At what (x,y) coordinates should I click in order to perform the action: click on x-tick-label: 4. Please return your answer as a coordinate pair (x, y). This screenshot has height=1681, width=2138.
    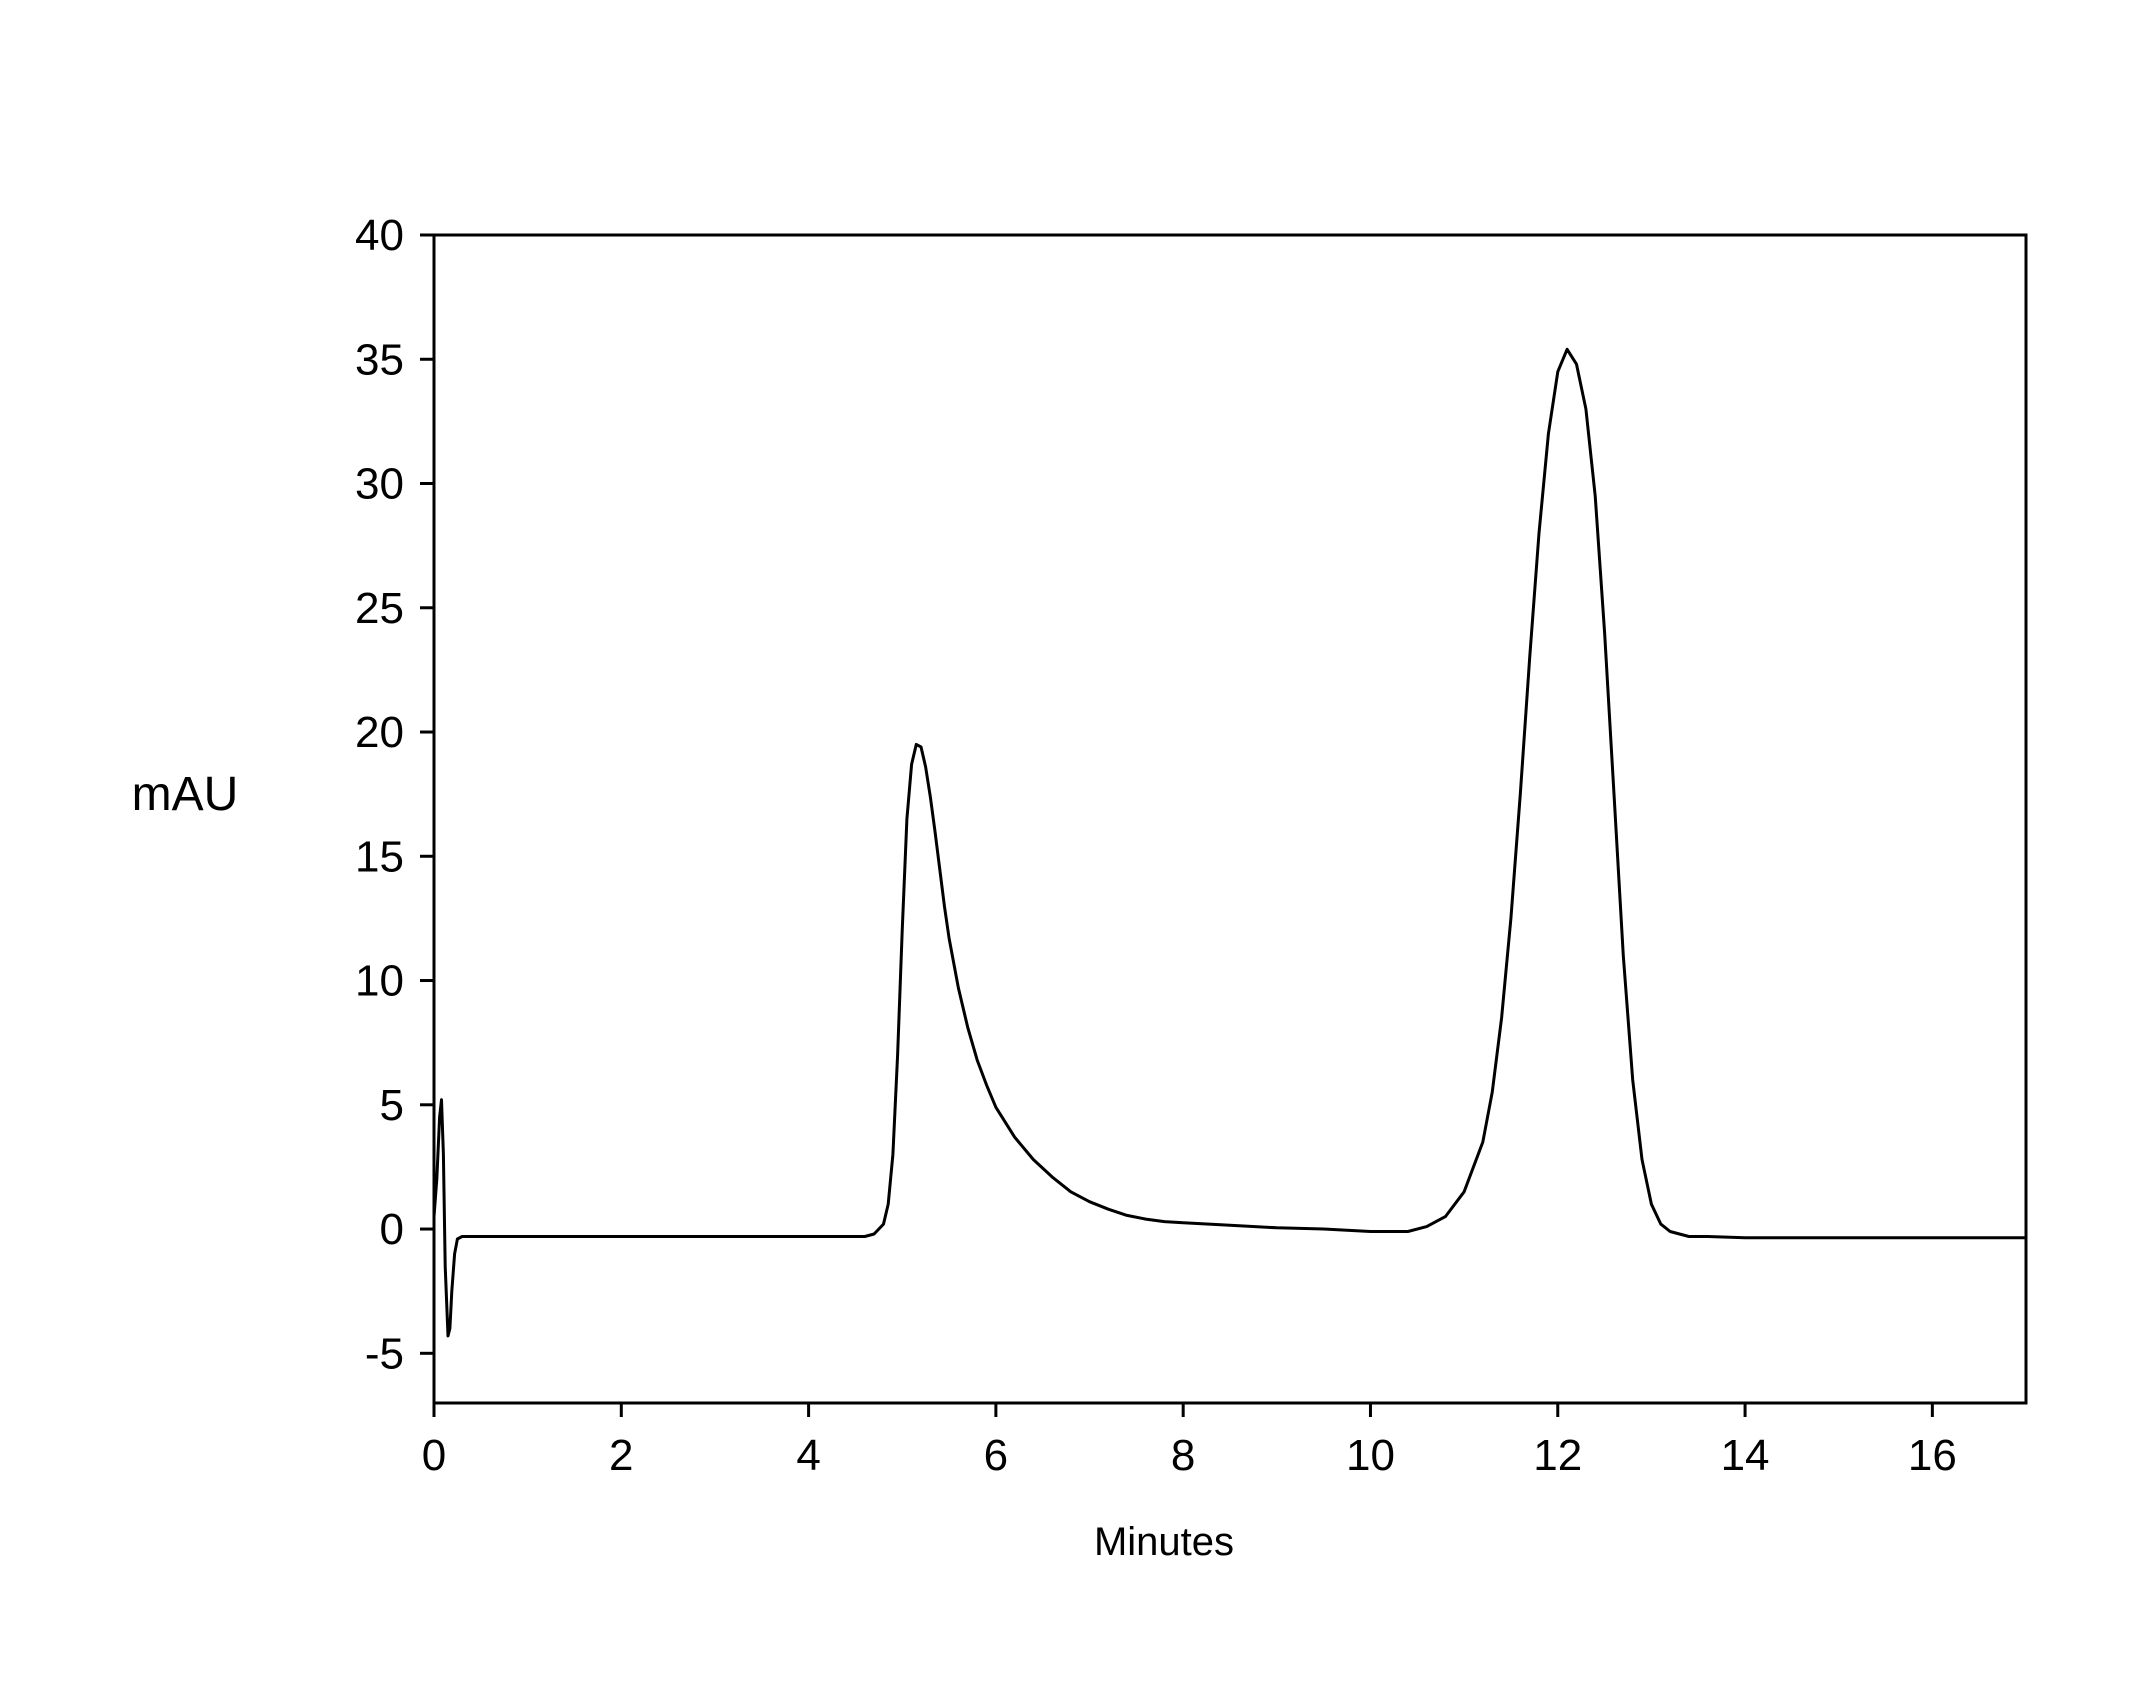
    Looking at the image, I should click on (808, 1455).